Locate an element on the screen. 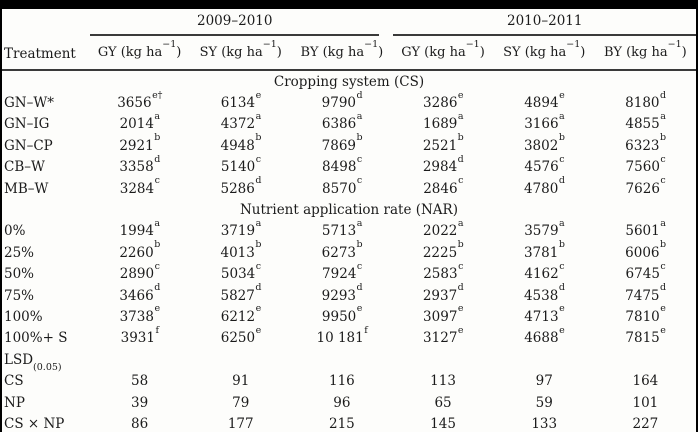 This screenshot has height=432, width=698. value-cell: 1689a is located at coordinates (443, 121).